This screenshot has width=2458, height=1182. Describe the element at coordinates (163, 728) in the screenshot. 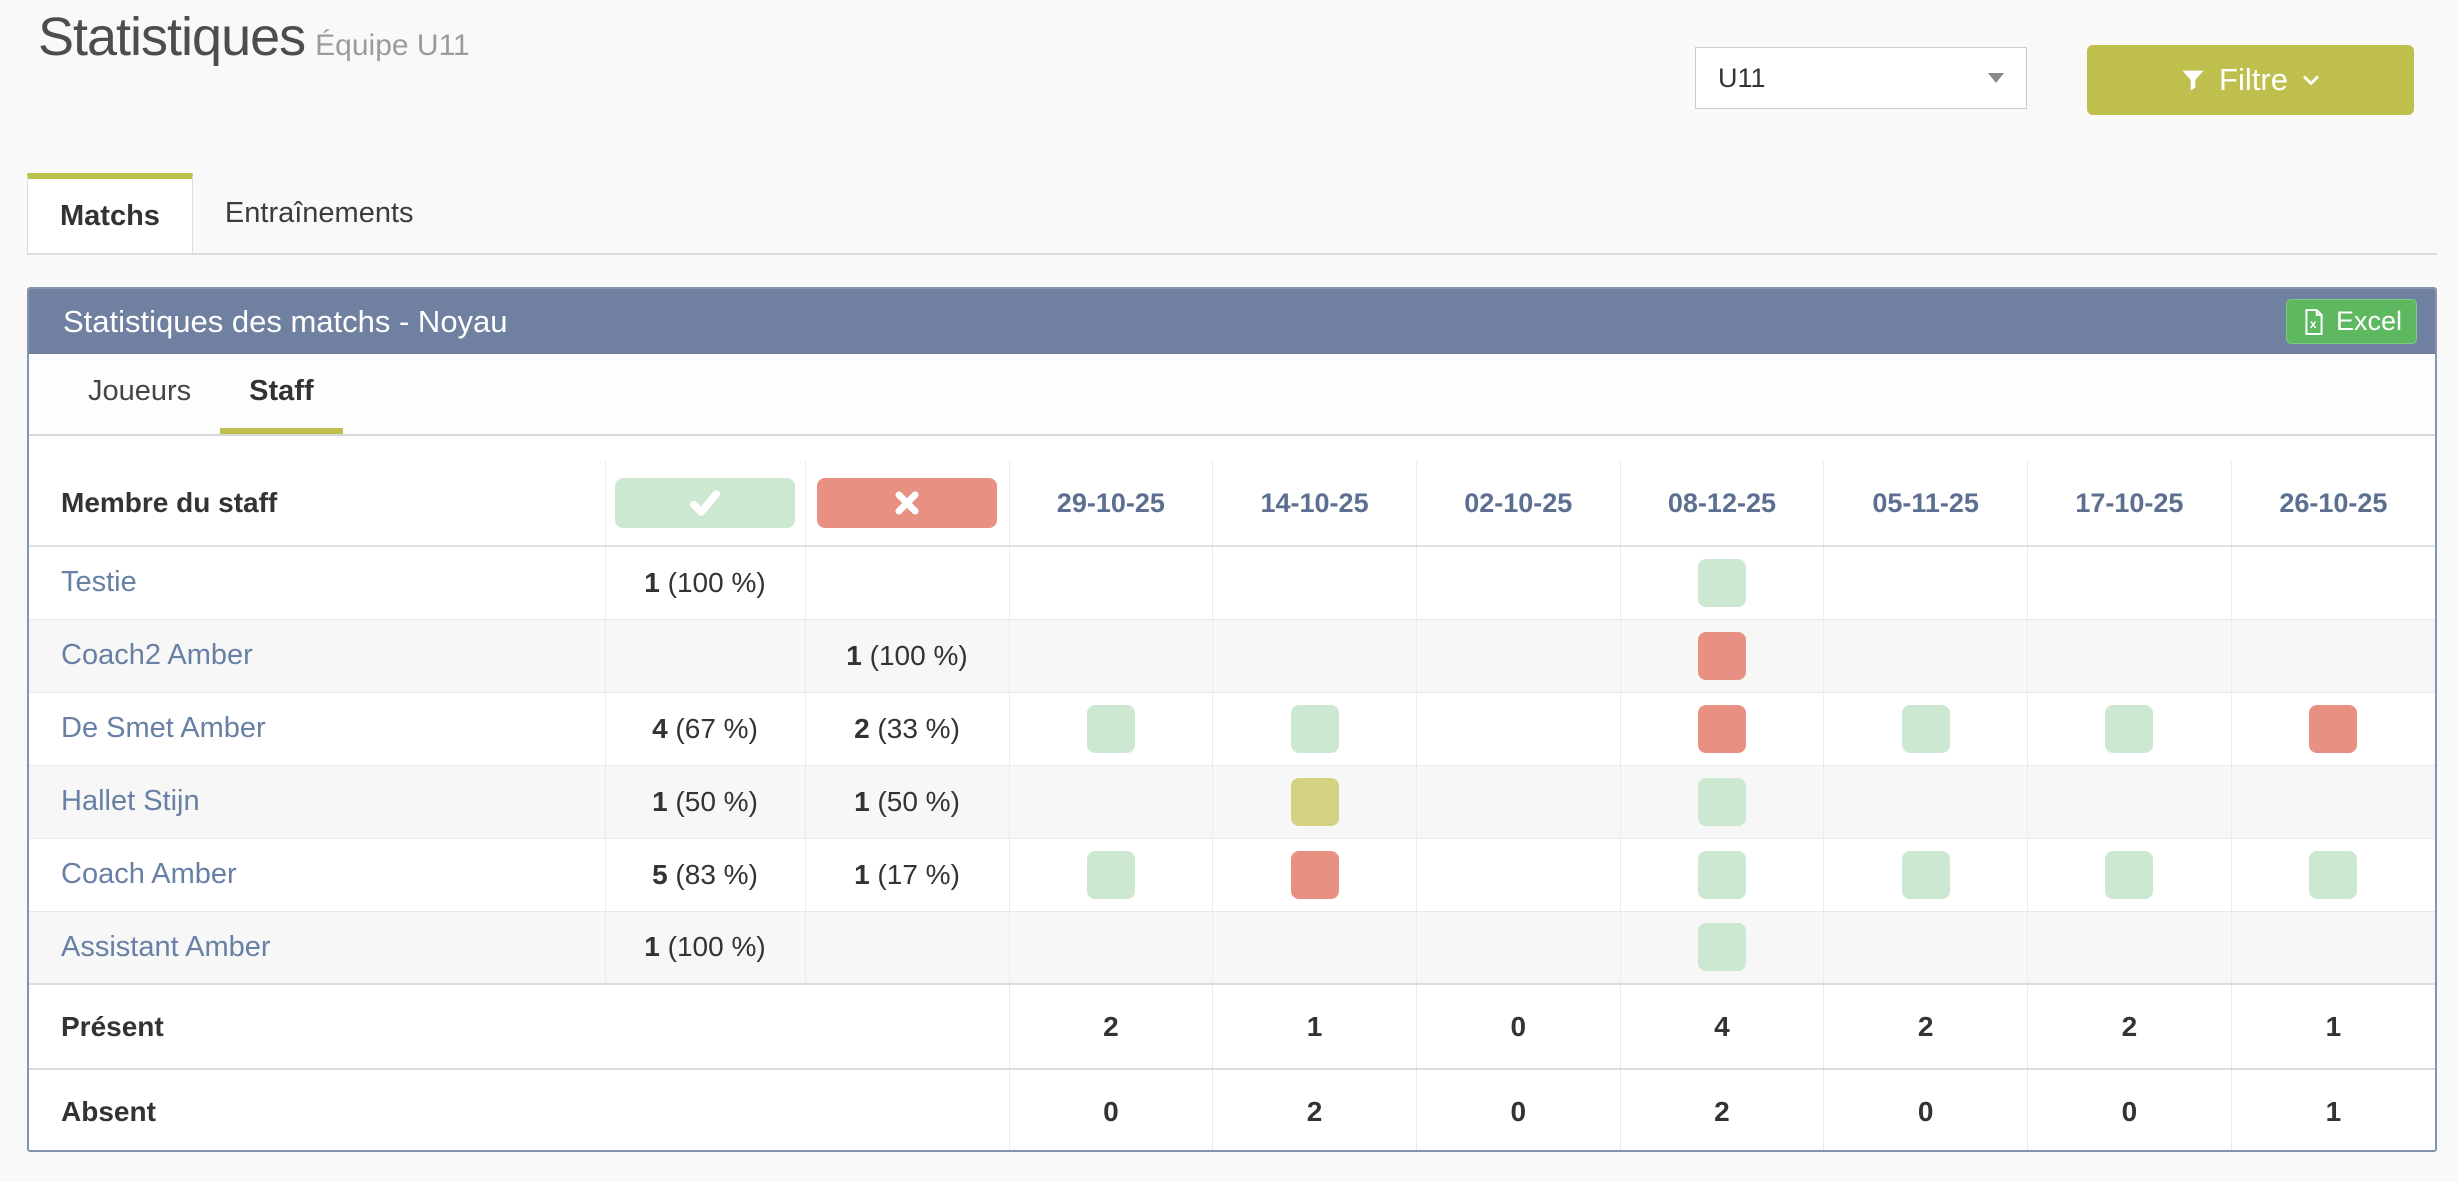

I see `staff-name-link: De Smet Amber` at that location.